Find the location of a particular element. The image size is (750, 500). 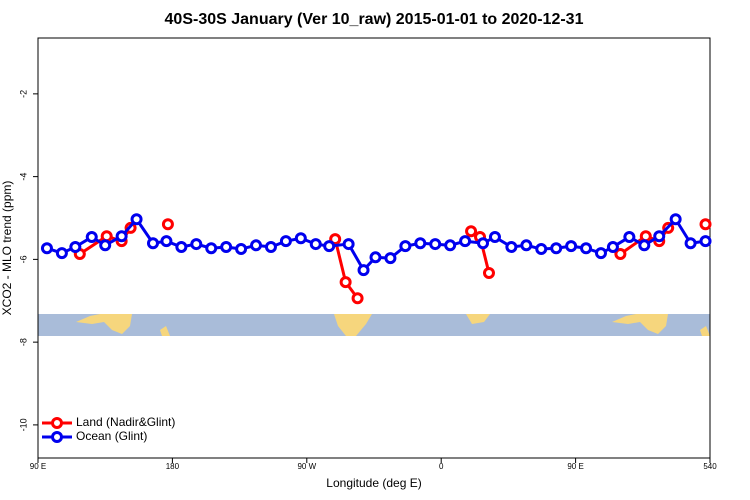

x-tick-label: 90 W is located at coordinates (306, 466).